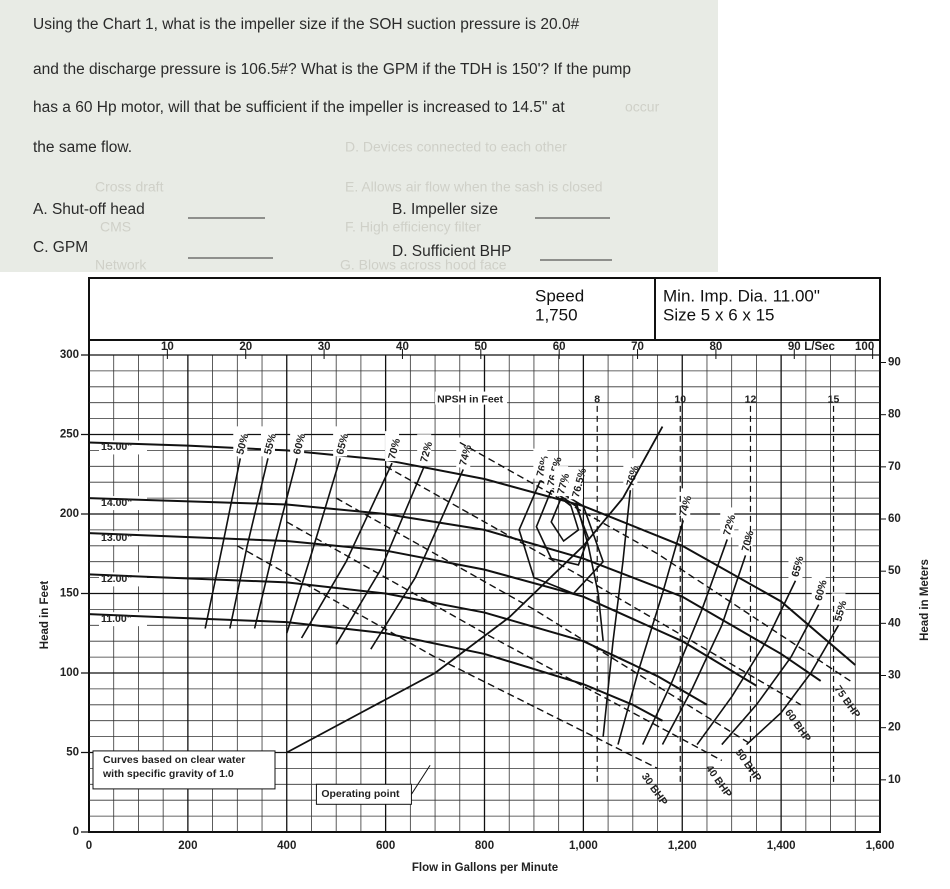  Describe the element at coordinates (116, 579) in the screenshot. I see `impeller-label: 12.00"` at that location.